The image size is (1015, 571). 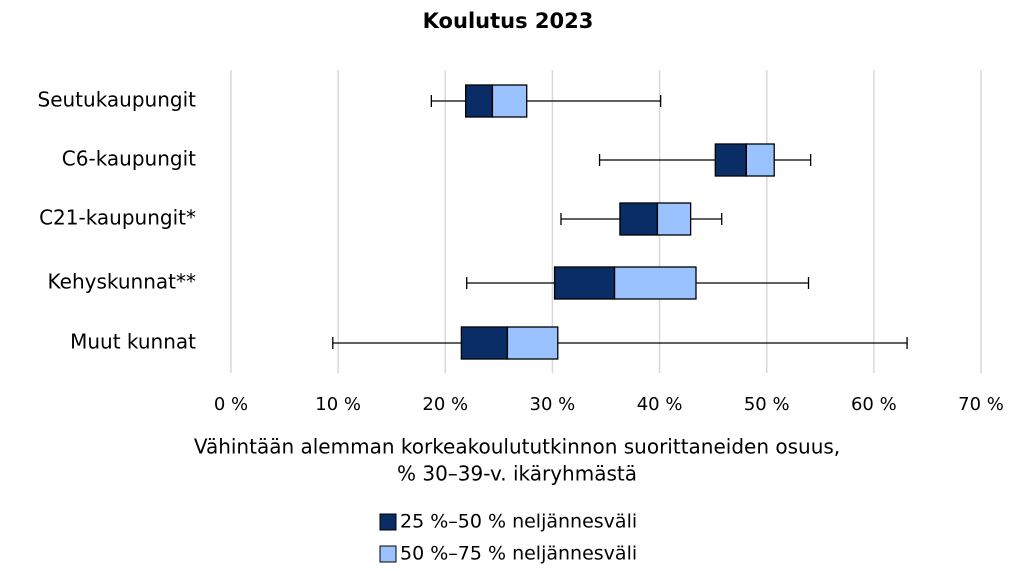 I want to click on x-tick-label: 20 %, so click(x=445, y=404).